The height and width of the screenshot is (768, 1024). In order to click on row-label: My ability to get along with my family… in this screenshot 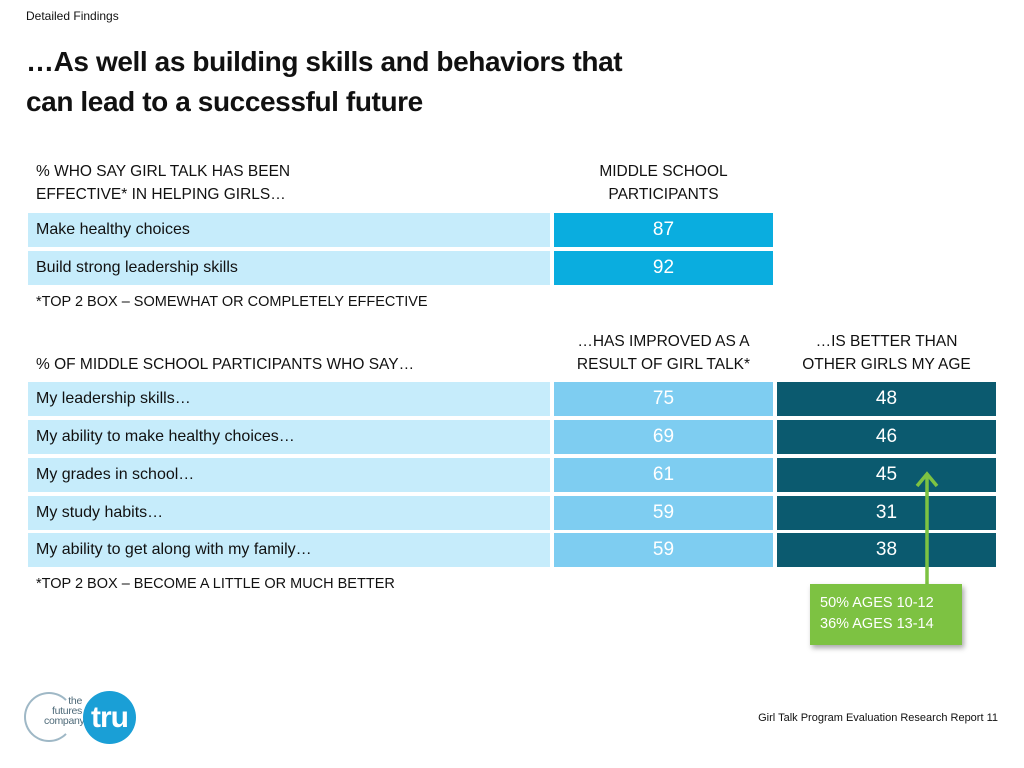, I will do `click(289, 550)`.